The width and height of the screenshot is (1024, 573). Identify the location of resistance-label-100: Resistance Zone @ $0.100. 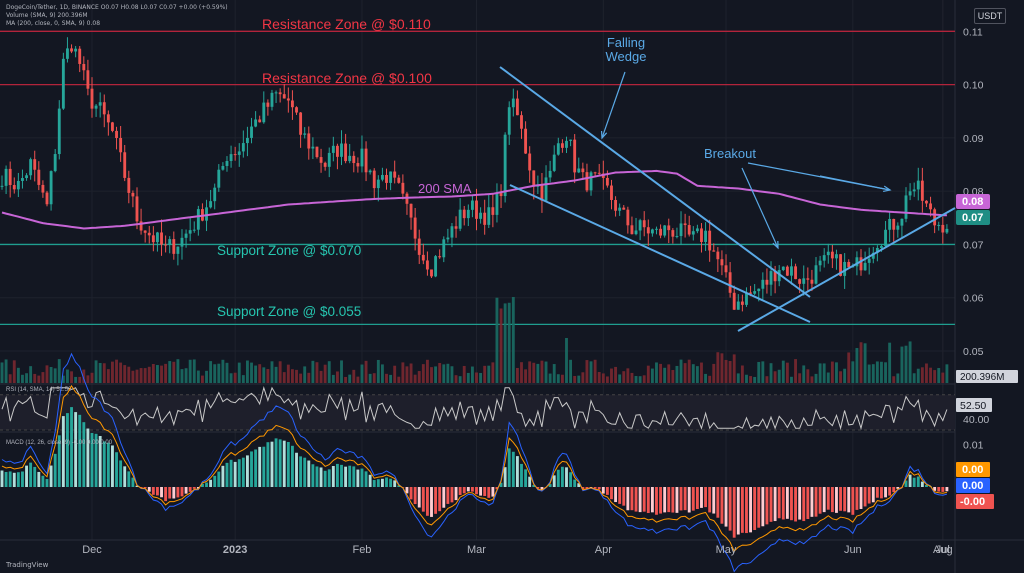
(347, 78).